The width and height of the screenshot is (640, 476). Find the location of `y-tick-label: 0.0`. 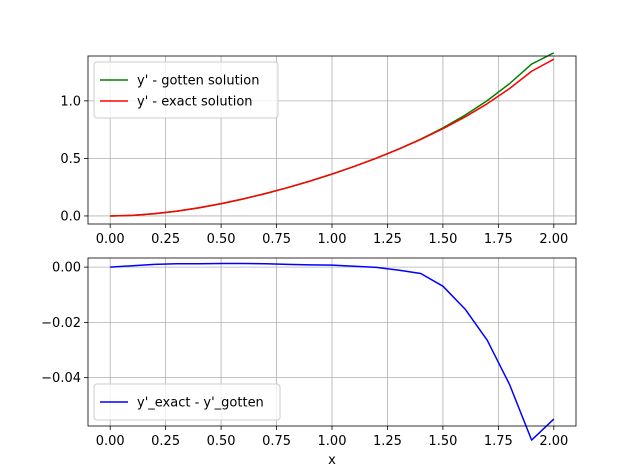

y-tick-label: 0.0 is located at coordinates (70, 216).